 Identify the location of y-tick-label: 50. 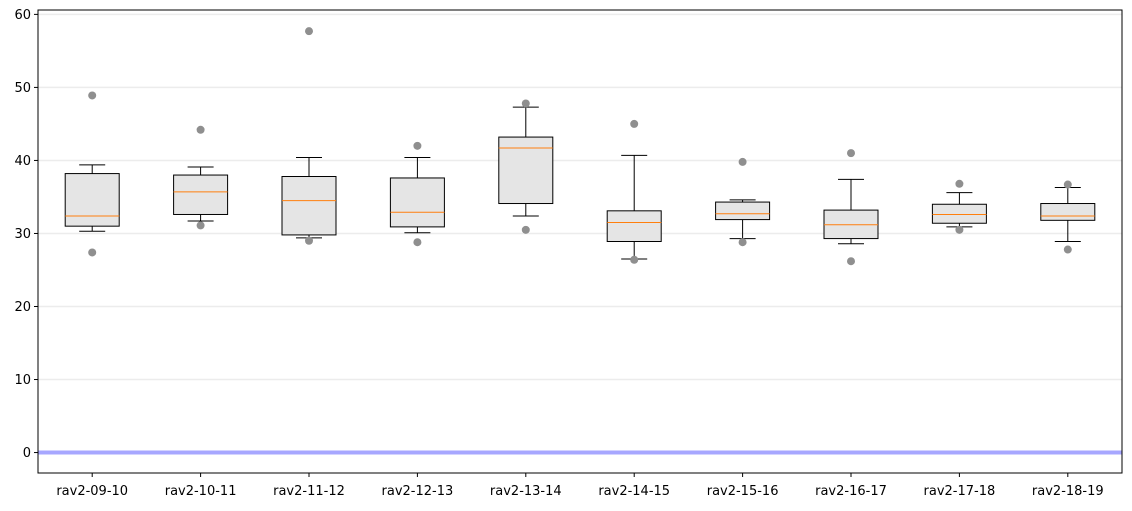
(22, 88).